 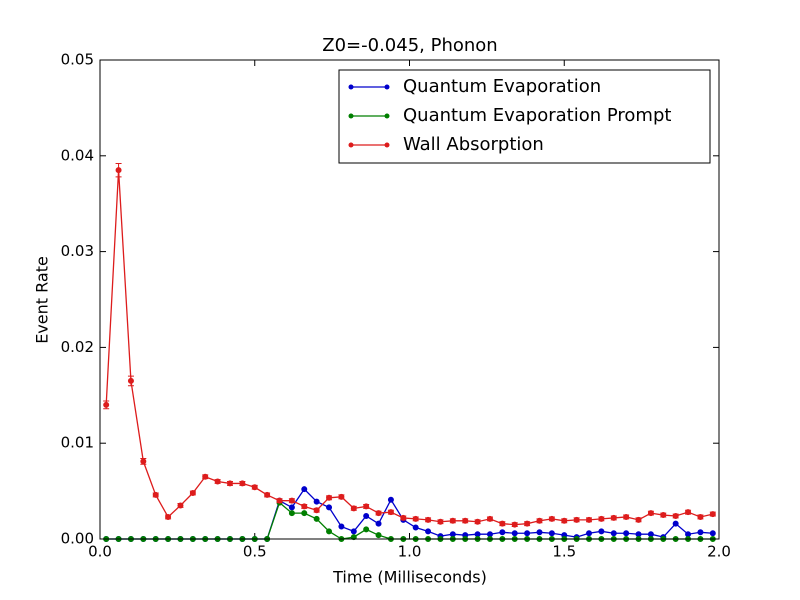 What do you see at coordinates (502, 86) in the screenshot?
I see `legend-label: Quantum Evaporation` at bounding box center [502, 86].